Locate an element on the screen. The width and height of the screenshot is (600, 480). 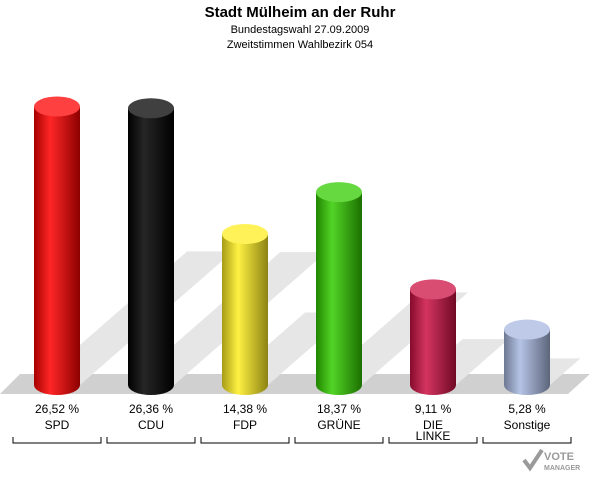
bar-sonstige is located at coordinates (527, 362).